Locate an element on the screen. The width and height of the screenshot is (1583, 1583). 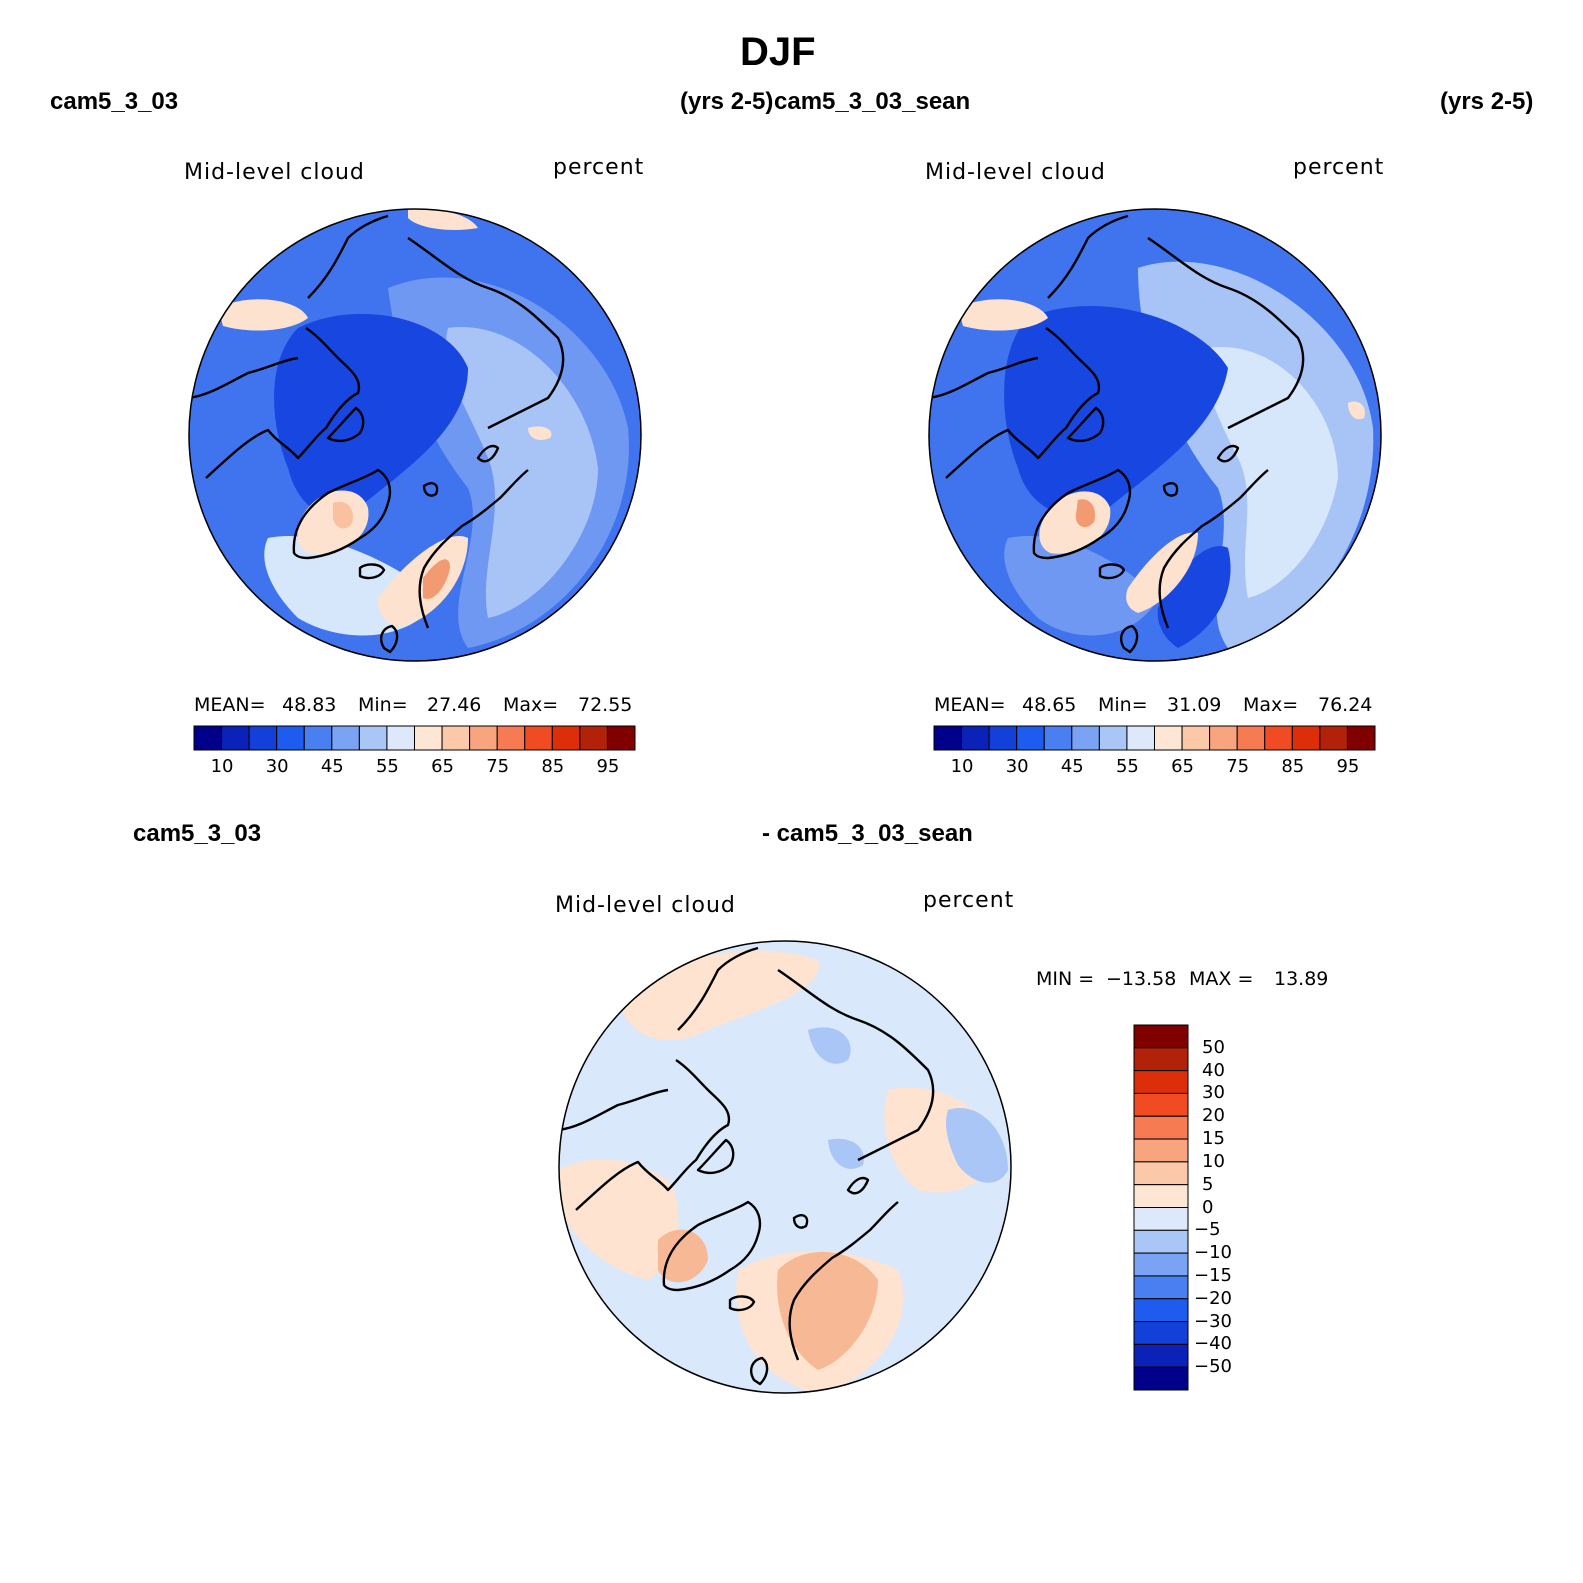
map2-field-deep is located at coordinates (1116, 411).